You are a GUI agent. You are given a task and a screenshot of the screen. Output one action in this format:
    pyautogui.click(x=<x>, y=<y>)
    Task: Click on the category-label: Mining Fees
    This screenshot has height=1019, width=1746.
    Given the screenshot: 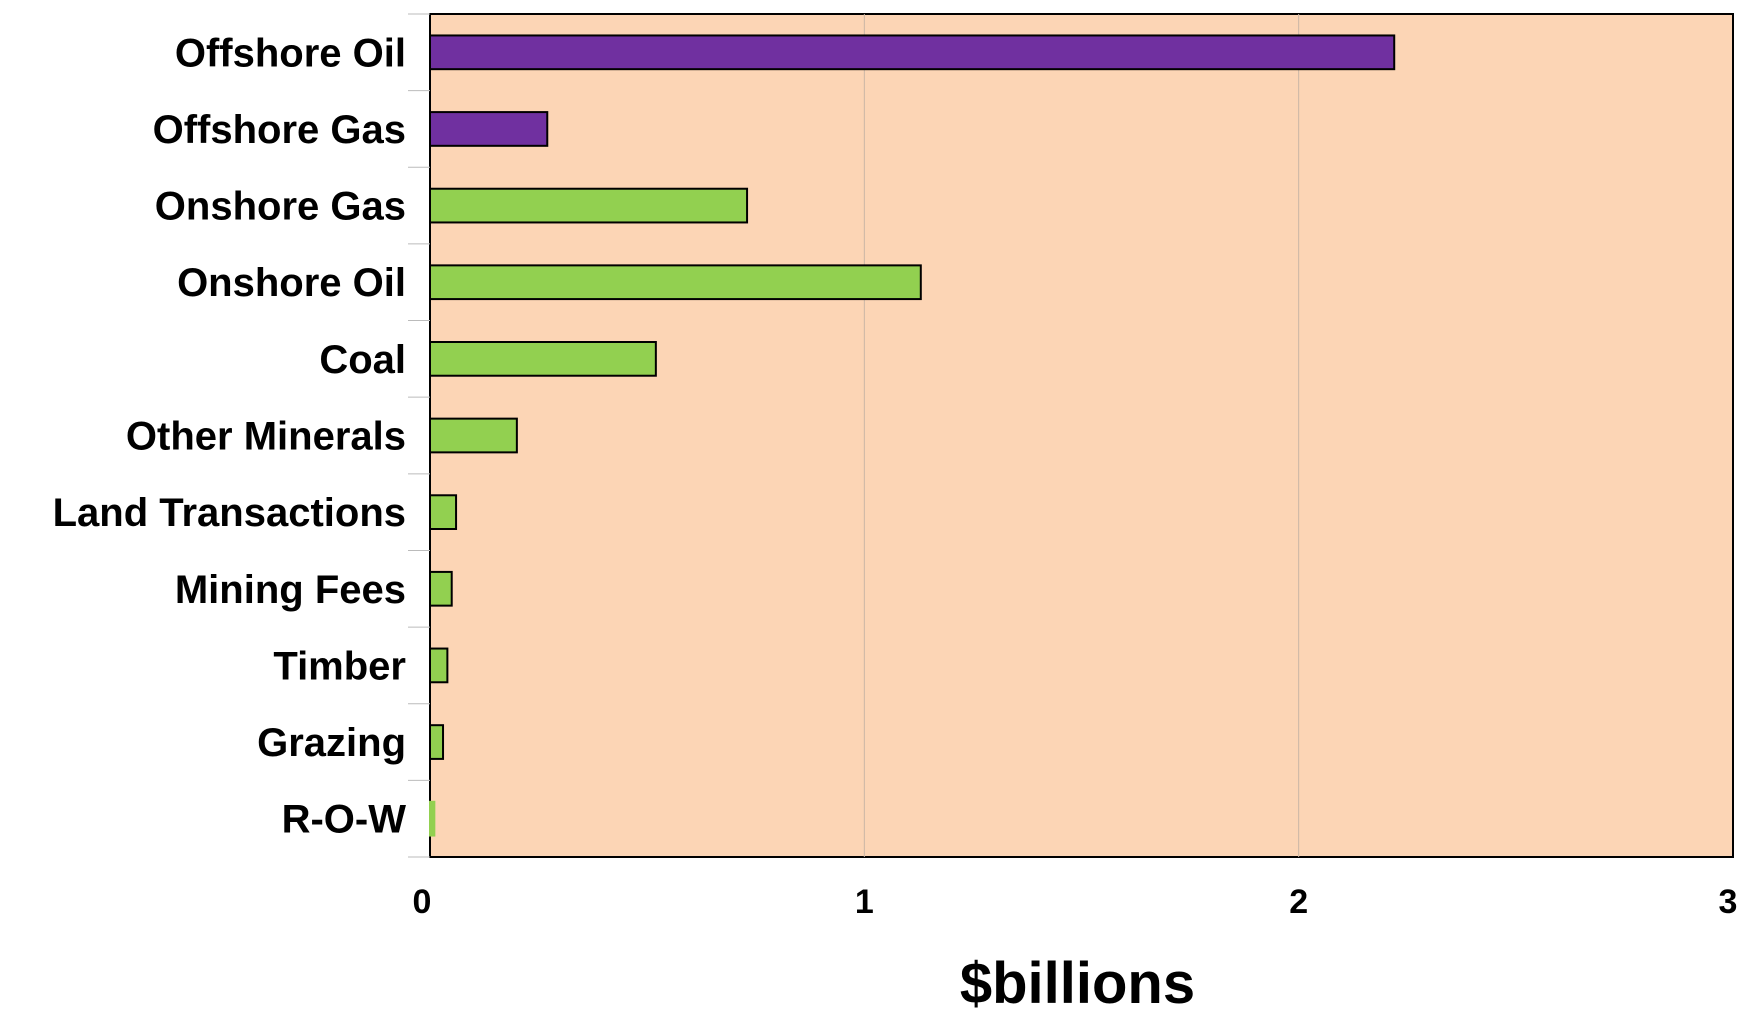 What is the action you would take?
    pyautogui.click(x=290, y=590)
    